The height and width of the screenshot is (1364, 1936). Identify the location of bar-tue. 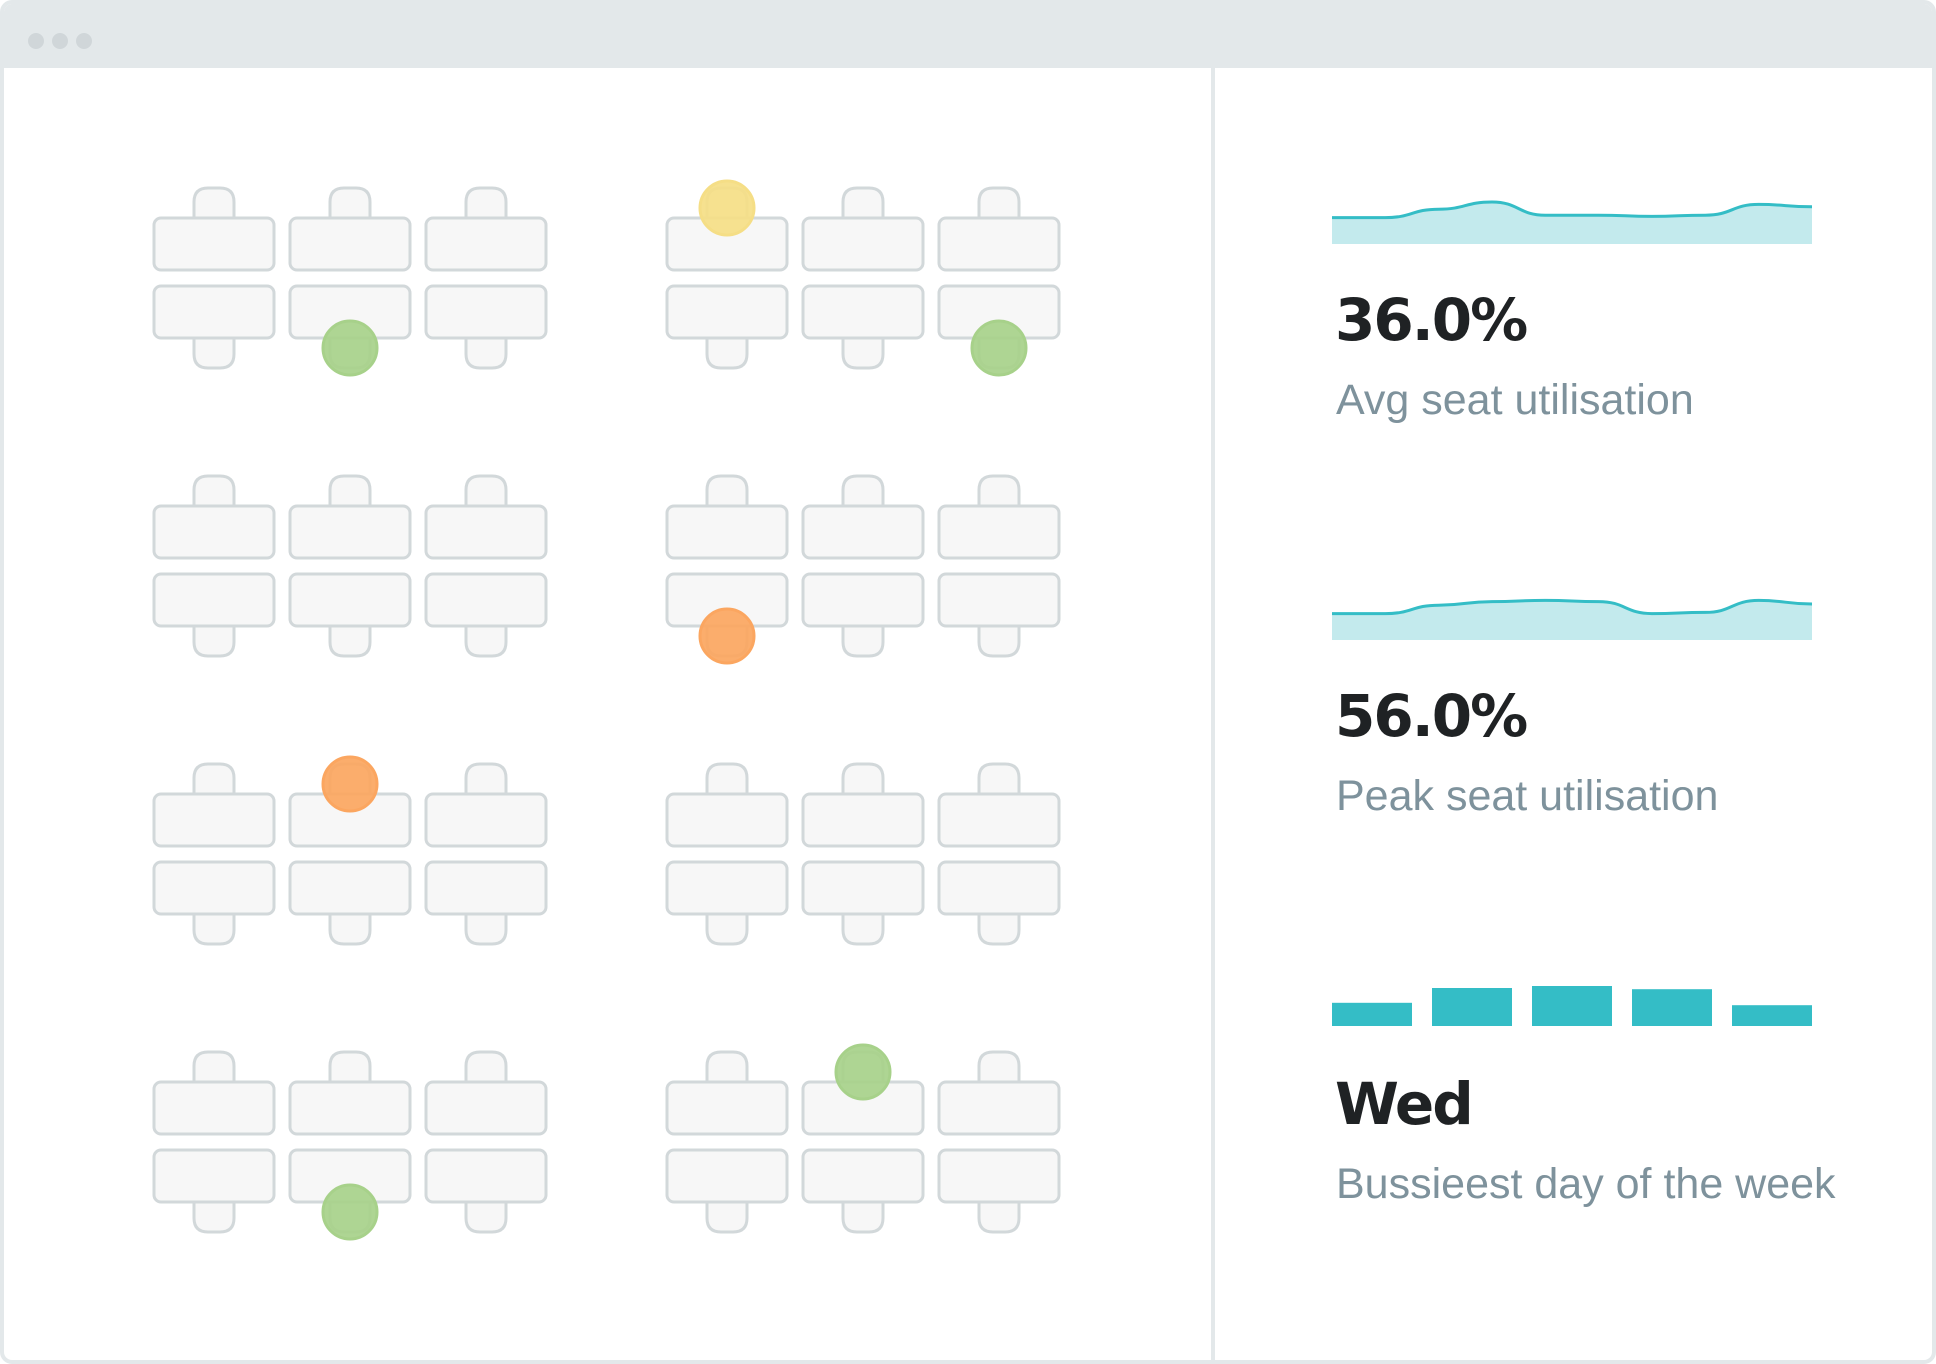
(1472, 1007).